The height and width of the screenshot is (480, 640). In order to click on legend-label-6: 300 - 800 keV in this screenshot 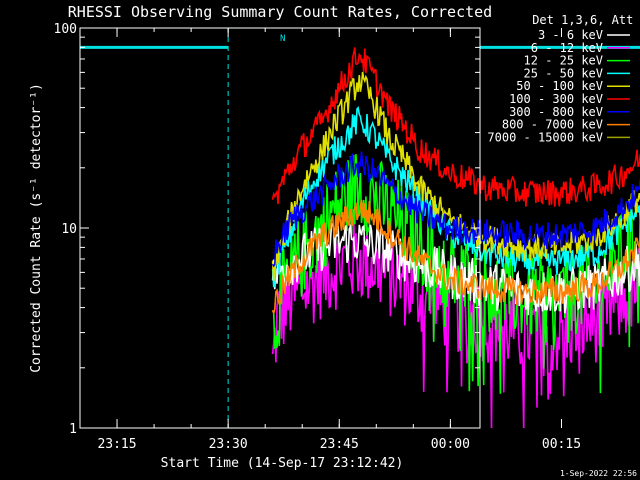, I will do `click(556, 112)`.